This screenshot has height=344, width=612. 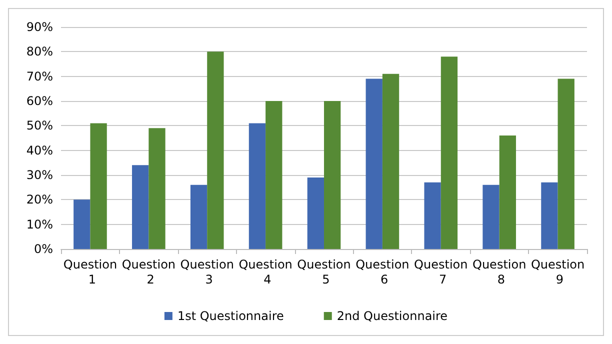 What do you see at coordinates (230, 316) in the screenshot?
I see `legend-label: 1st Questionnaire` at bounding box center [230, 316].